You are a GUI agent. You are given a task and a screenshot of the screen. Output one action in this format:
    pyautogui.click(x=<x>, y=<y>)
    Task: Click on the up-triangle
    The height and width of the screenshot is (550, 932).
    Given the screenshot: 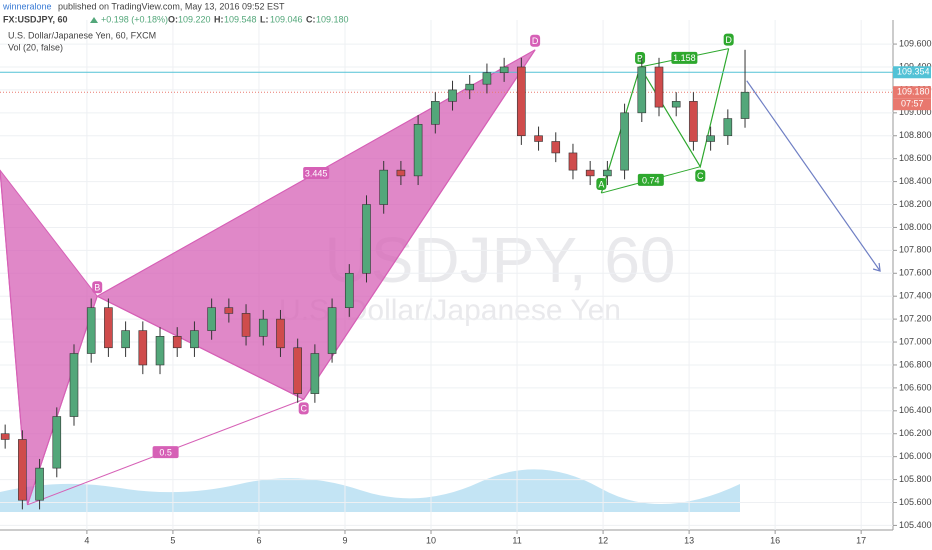 What is the action you would take?
    pyautogui.click(x=94, y=20)
    